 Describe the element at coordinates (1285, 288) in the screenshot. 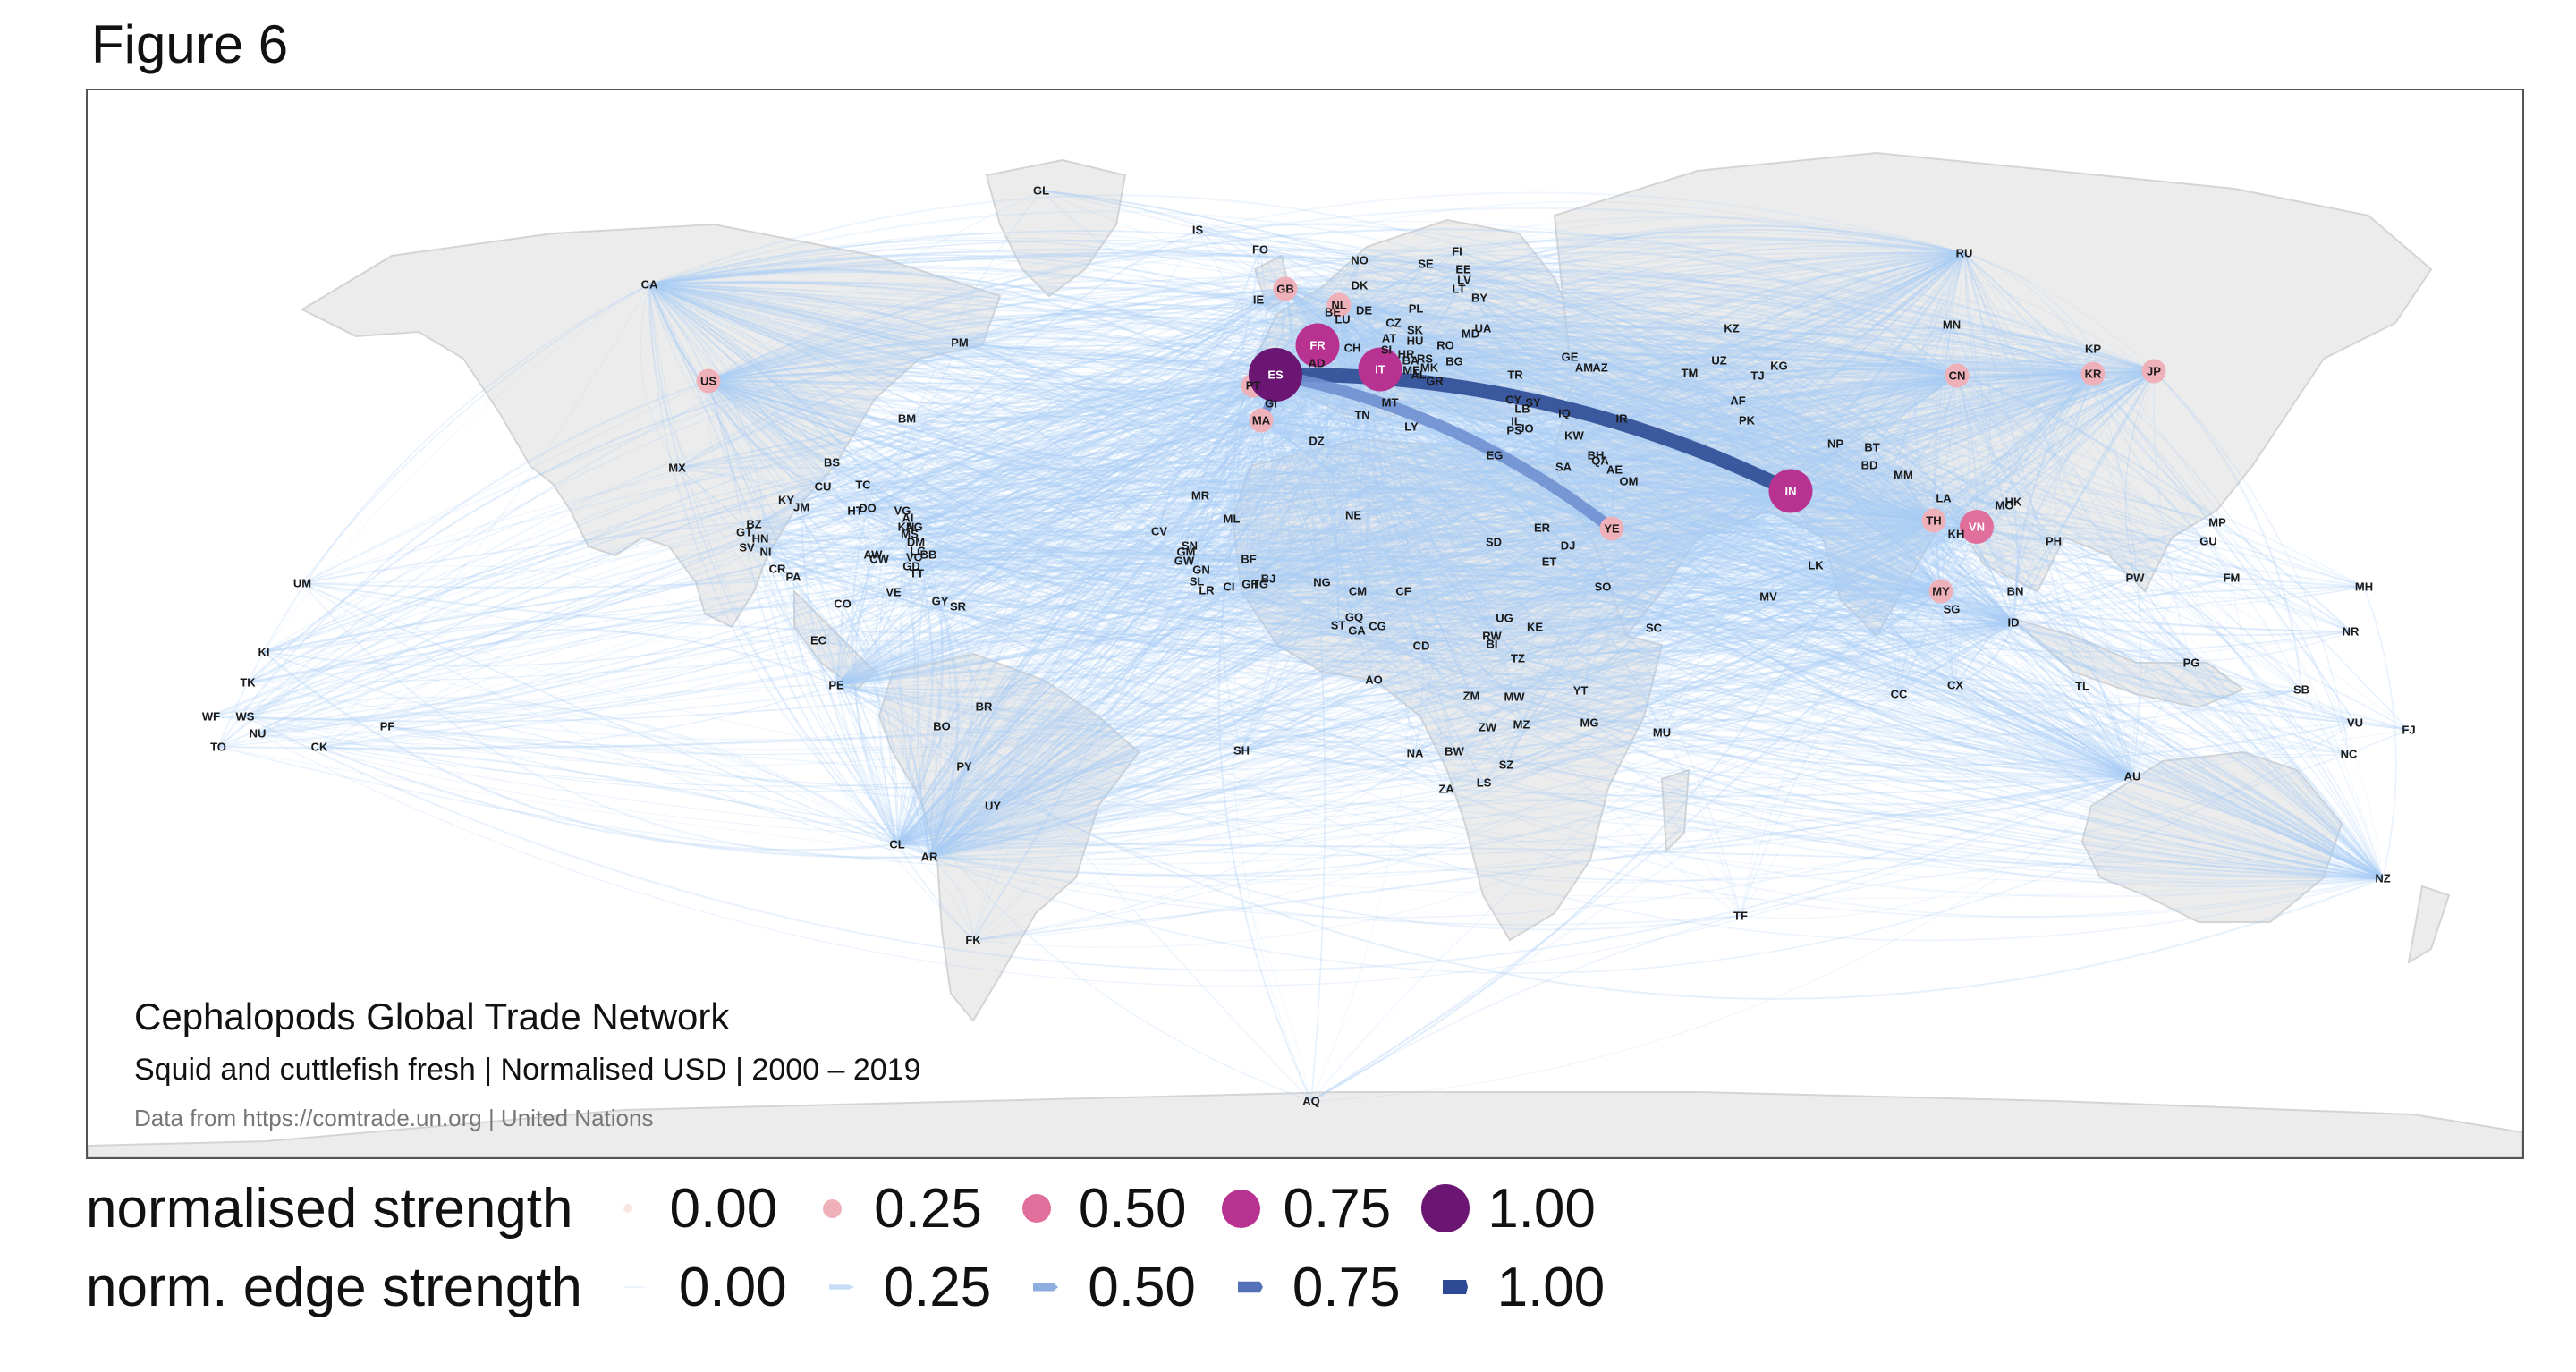

I see `node-gb` at that location.